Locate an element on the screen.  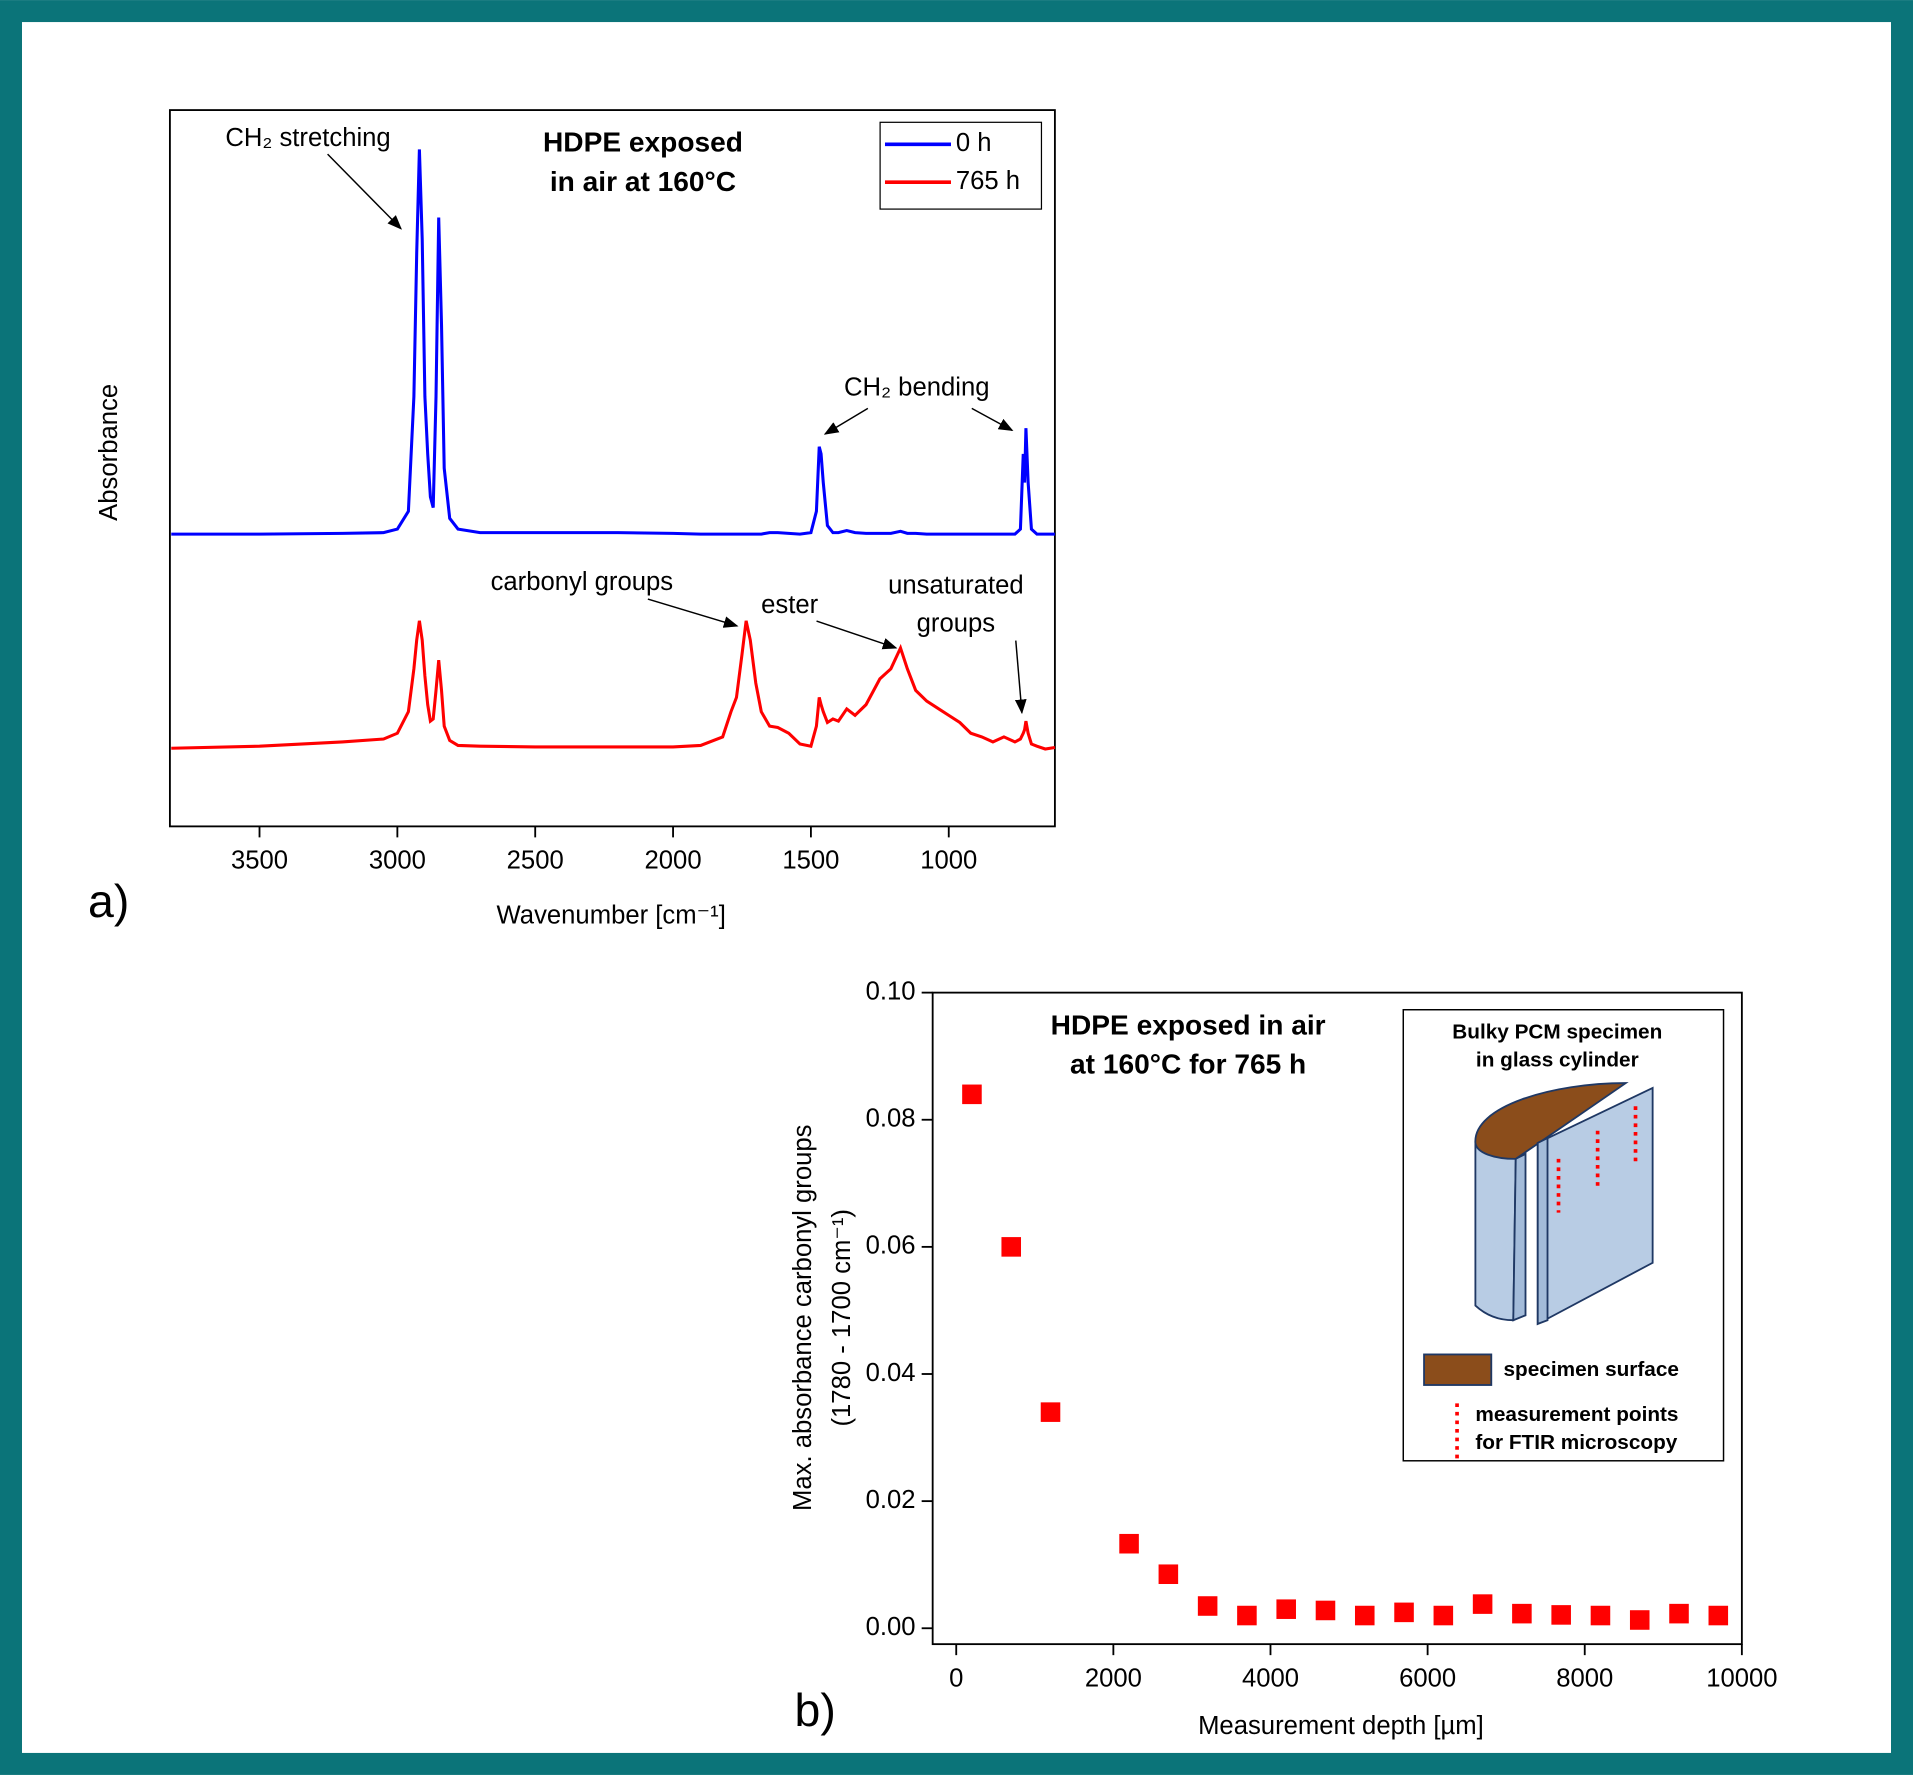
x-label: Measurement depth [µm] is located at coordinates (1341, 1726).